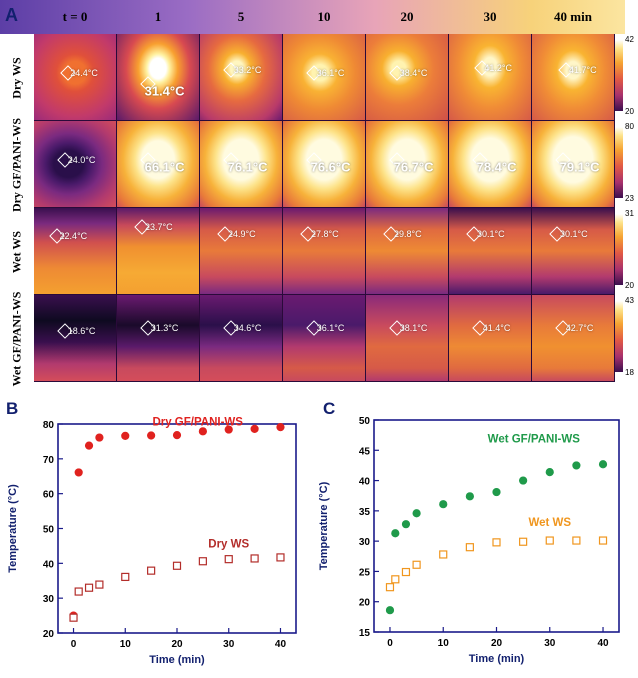  Describe the element at coordinates (573, 164) in the screenshot. I see `thermal-image: 79.1°C` at that location.